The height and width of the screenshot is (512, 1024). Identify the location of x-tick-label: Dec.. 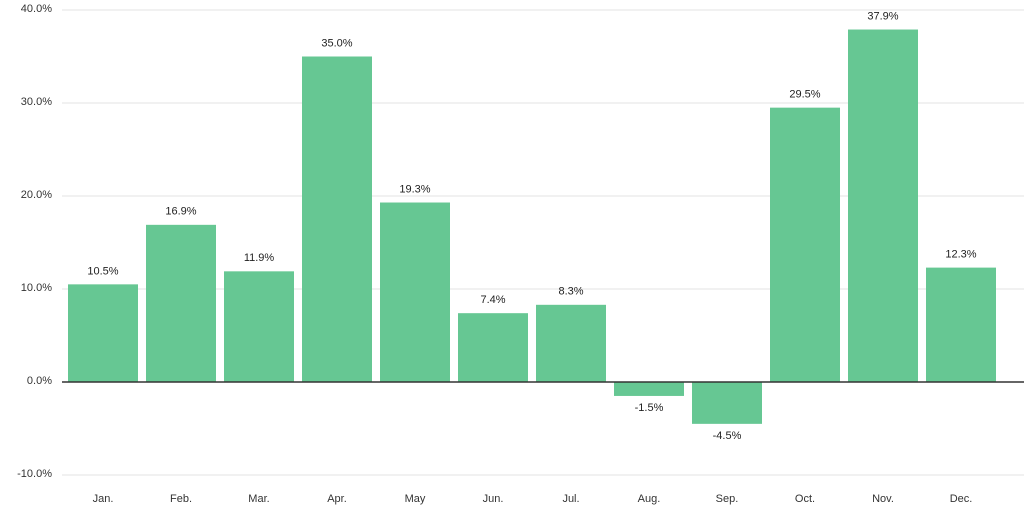
(961, 499).